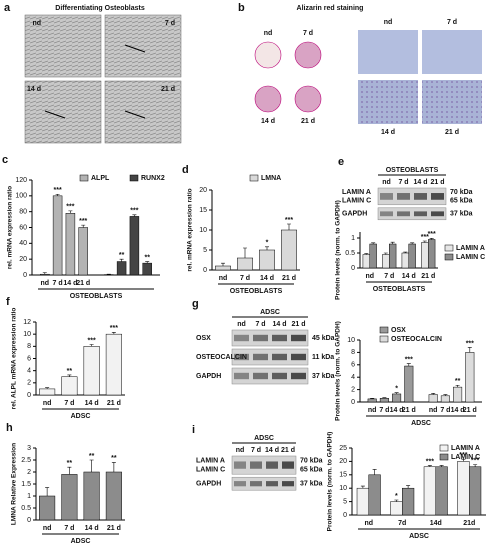 This screenshot has width=494, height=550. I want to click on kda-label: 45 kDa, so click(323, 338).